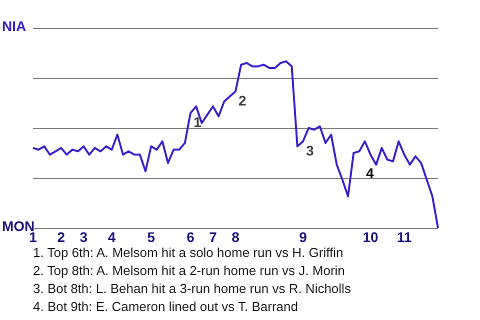 This screenshot has height=320, width=480. What do you see at coordinates (190, 237) in the screenshot?
I see `x-tick-label: 6` at bounding box center [190, 237].